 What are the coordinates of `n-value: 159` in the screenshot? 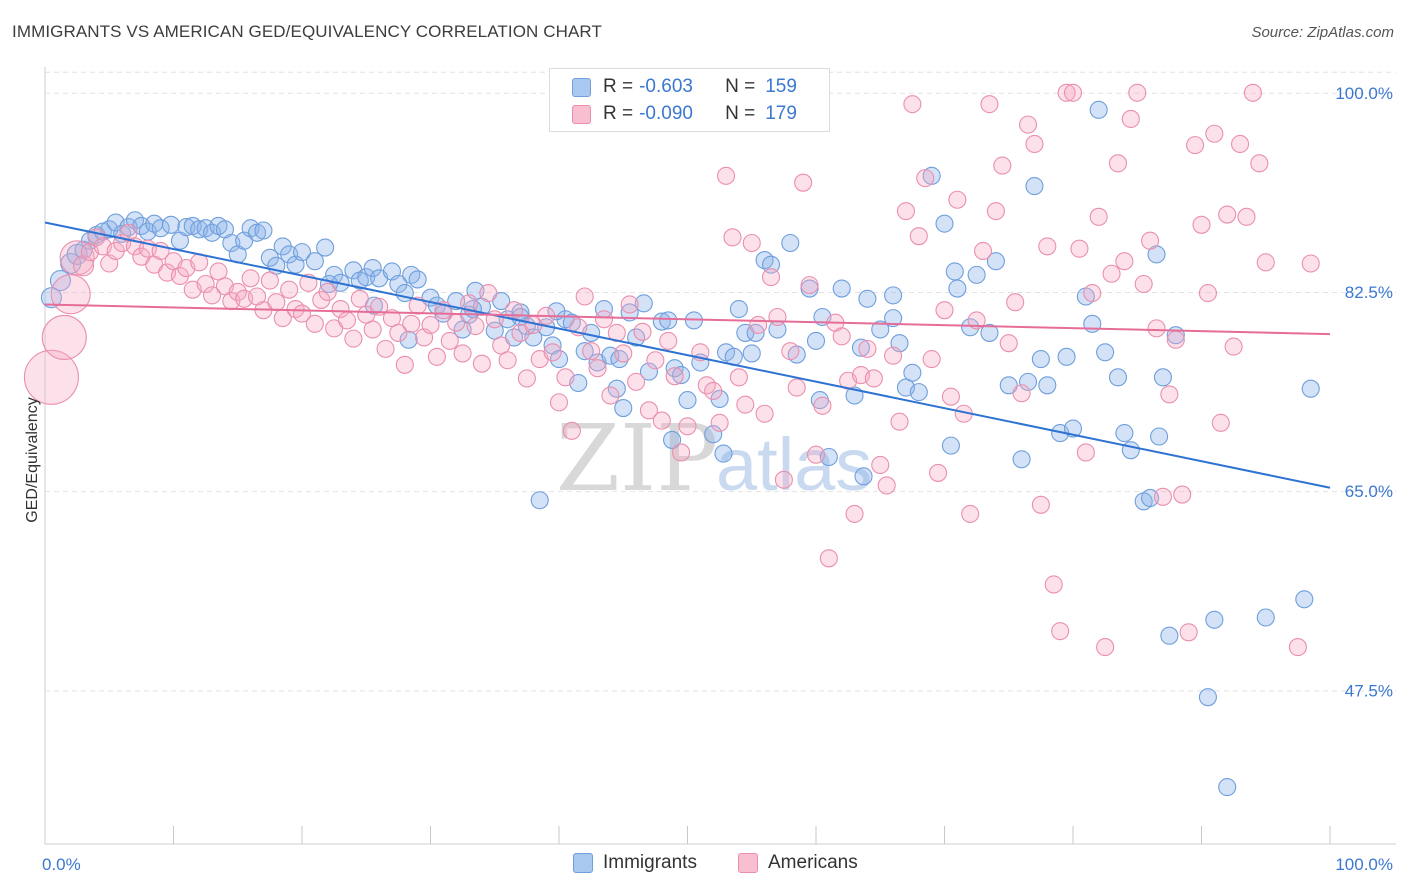 It's located at (781, 86).